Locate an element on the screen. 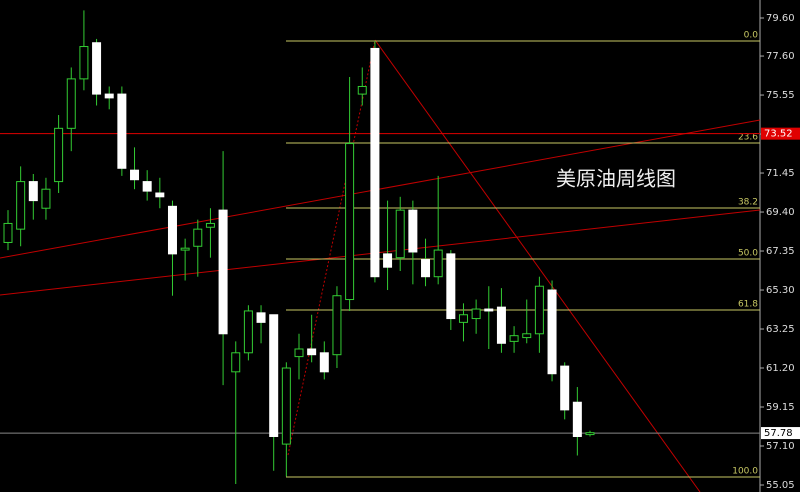  fib-label: 23.6 is located at coordinates (748, 137).